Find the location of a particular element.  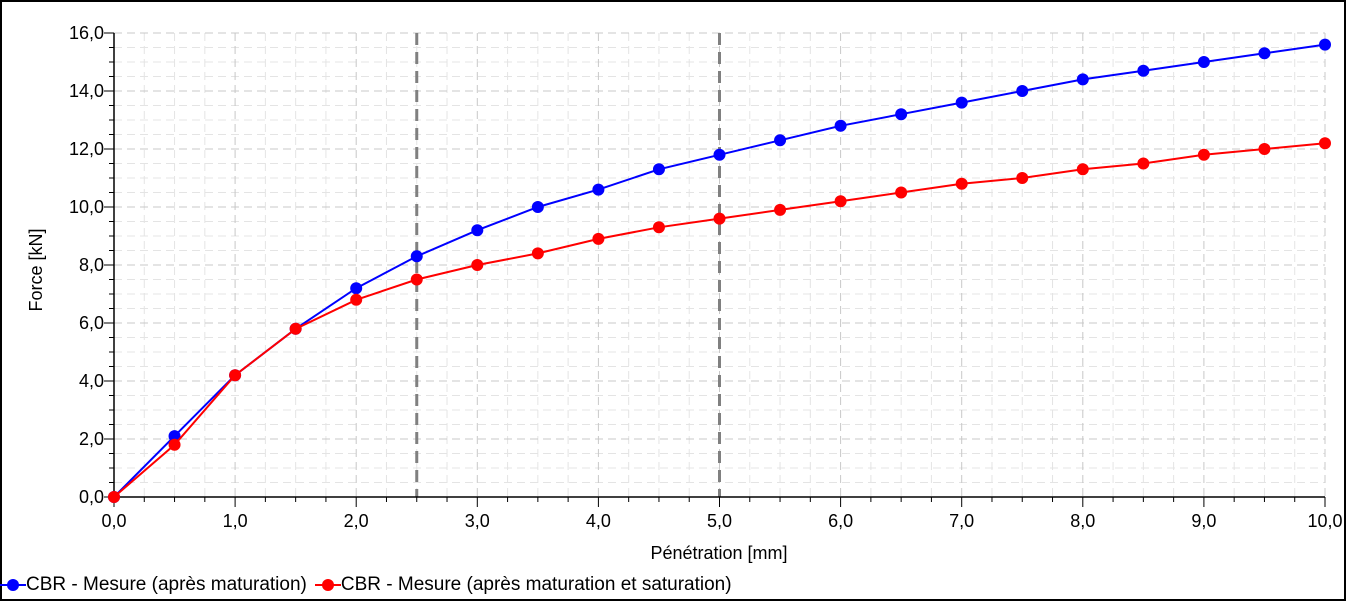

x-tick-label: 10,0 is located at coordinates (1324, 521).